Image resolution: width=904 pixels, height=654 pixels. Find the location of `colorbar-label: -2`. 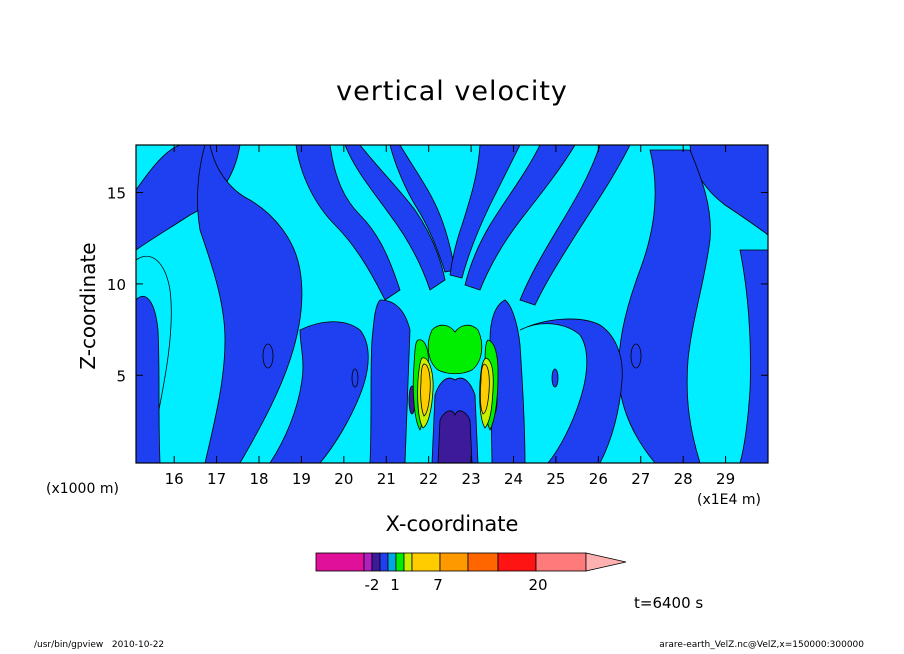

colorbar-label: -2 is located at coordinates (372, 585).